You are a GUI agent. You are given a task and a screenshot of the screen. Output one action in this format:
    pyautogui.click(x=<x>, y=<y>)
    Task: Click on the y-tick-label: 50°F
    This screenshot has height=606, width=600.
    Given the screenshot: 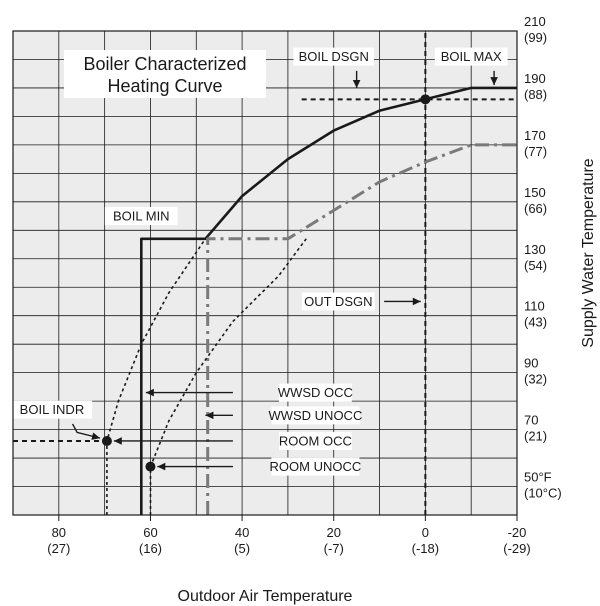 What is the action you would take?
    pyautogui.click(x=538, y=477)
    